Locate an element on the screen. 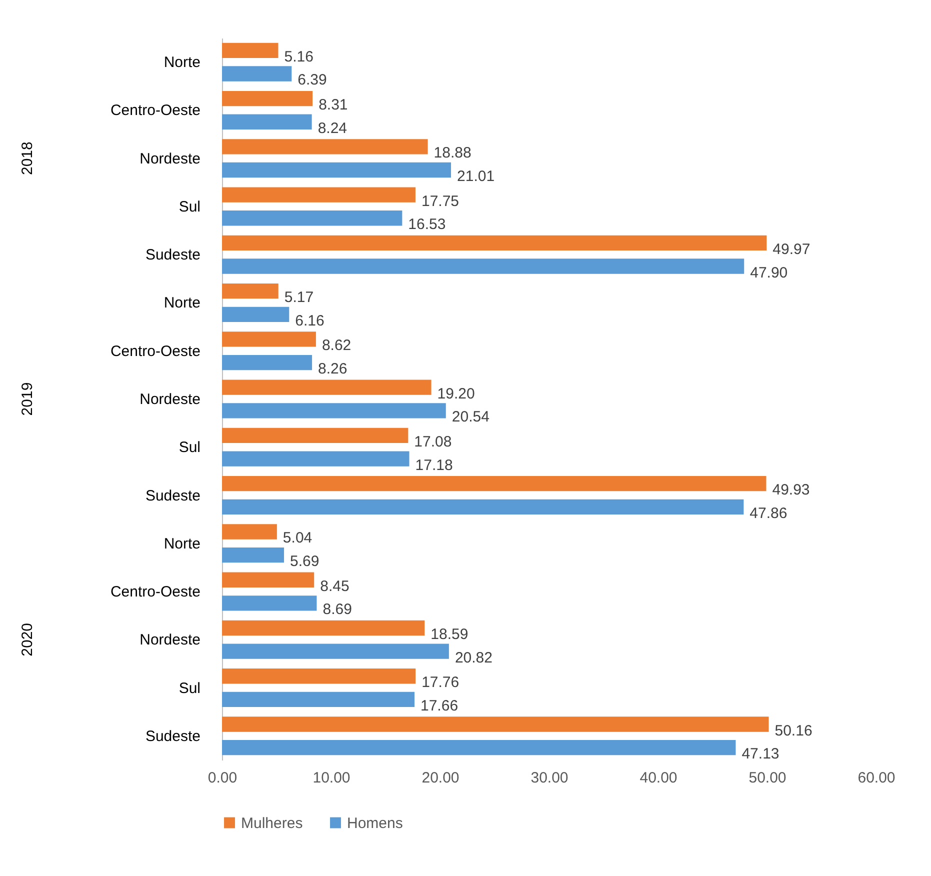 This screenshot has width=931, height=876. x-tick-label: 30.00 is located at coordinates (549, 778).